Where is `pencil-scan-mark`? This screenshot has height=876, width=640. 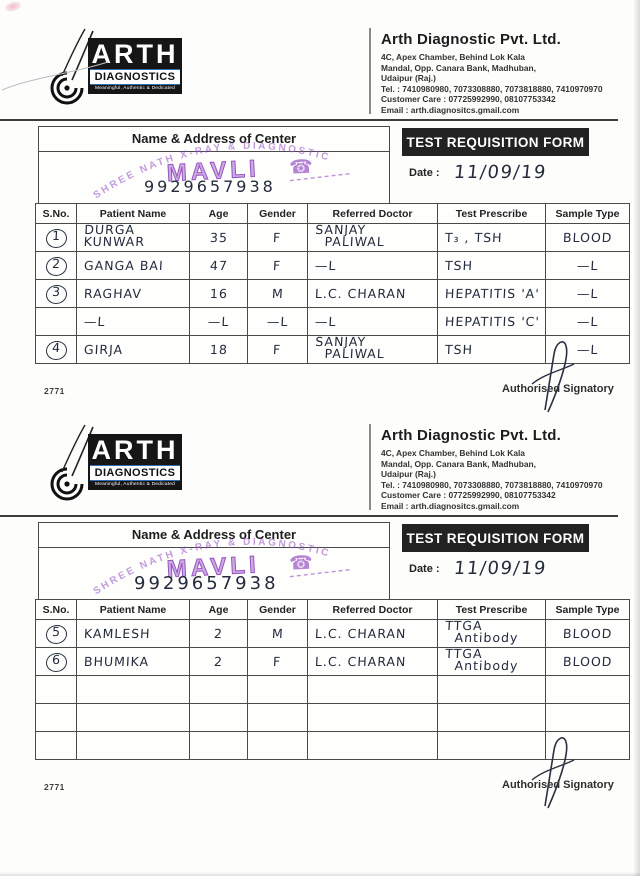
pencil-scan-mark is located at coordinates (55, 76).